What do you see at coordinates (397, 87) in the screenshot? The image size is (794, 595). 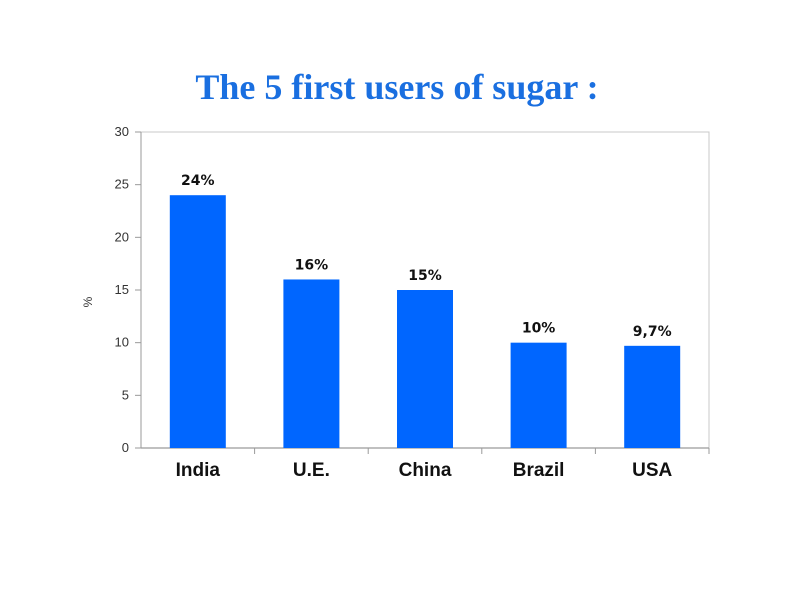 I see `slide-title: The 5 first users of sugar :` at bounding box center [397, 87].